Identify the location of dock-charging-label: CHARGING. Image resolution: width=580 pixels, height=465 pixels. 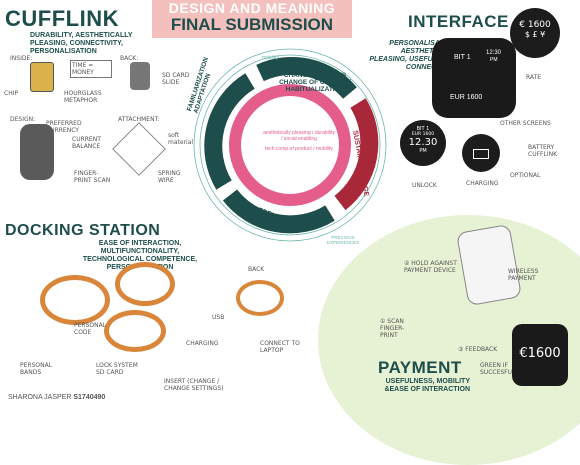
(202, 343).